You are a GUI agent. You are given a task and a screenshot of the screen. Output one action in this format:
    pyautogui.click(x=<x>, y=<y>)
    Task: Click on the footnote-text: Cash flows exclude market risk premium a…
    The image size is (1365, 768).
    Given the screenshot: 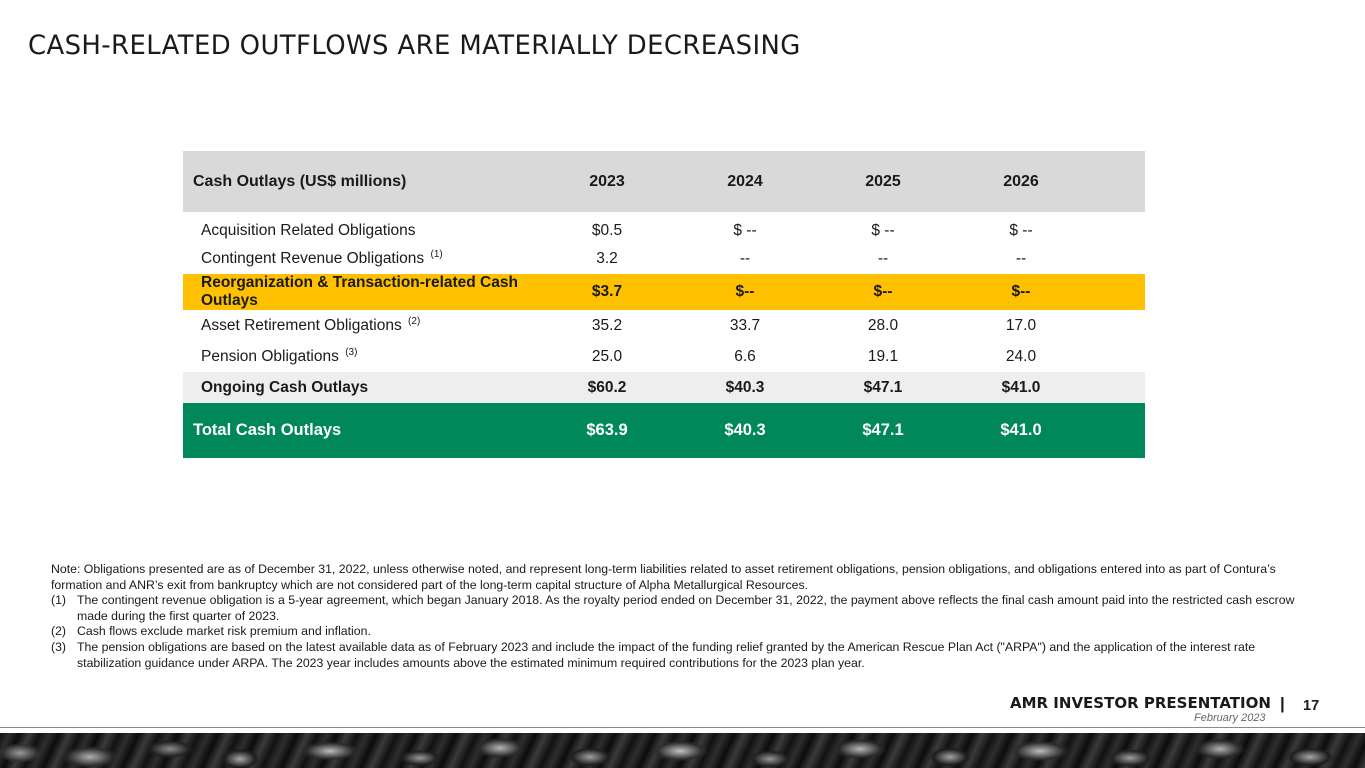 What is the action you would take?
    pyautogui.click(x=224, y=631)
    